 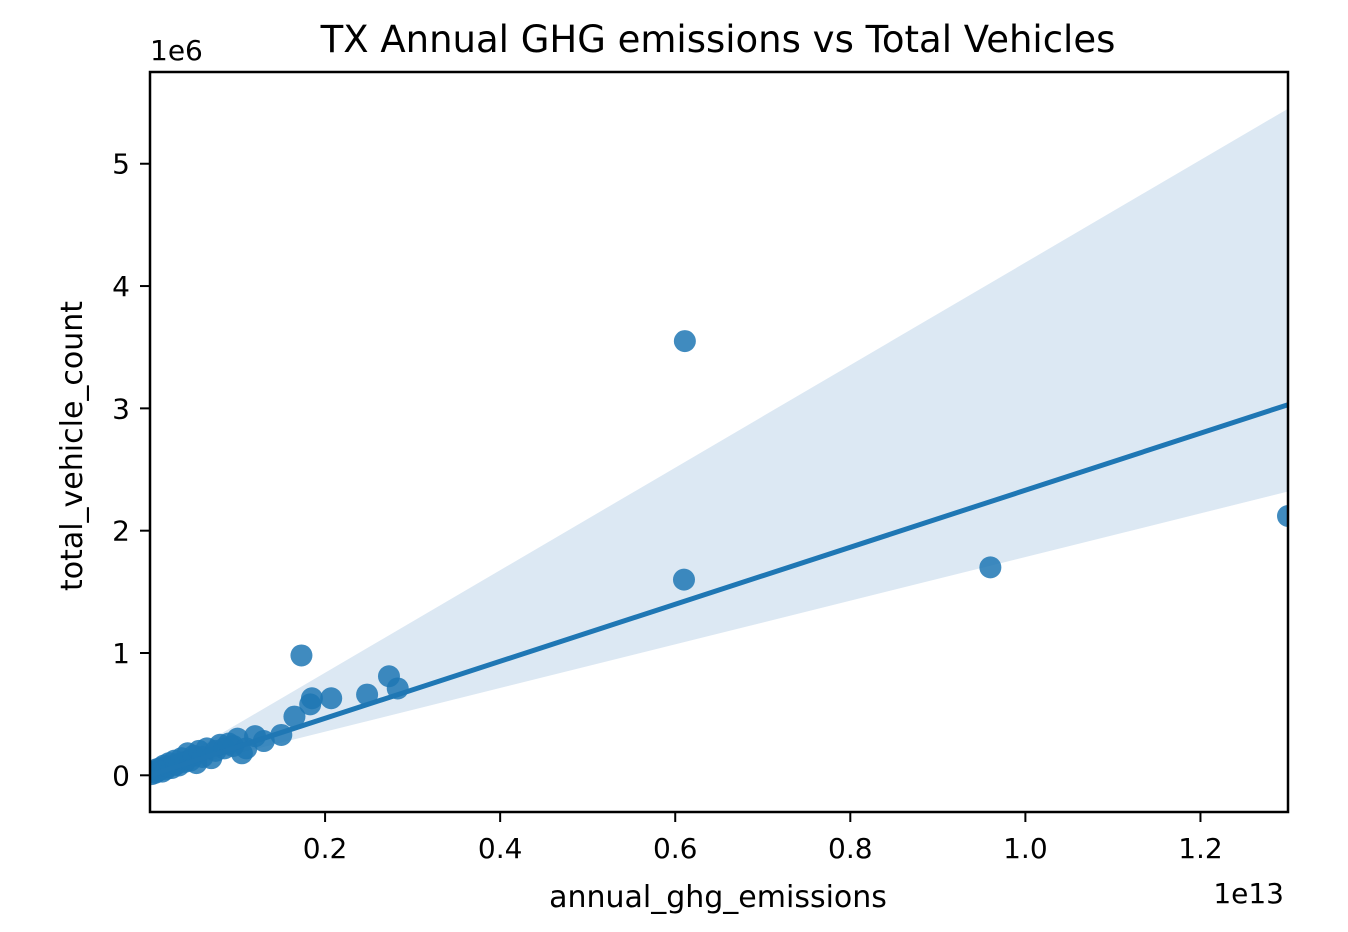 I want to click on y-axis: 0 1 2 3 4 5, so click(x=131, y=470).